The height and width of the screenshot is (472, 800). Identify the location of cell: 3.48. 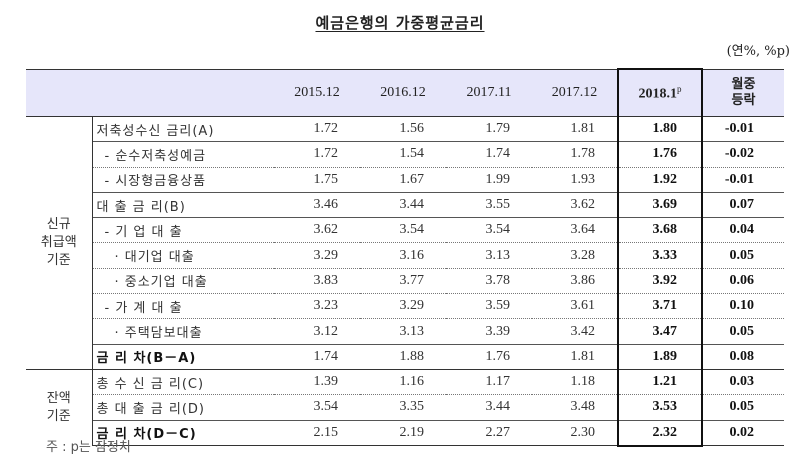
(575, 407).